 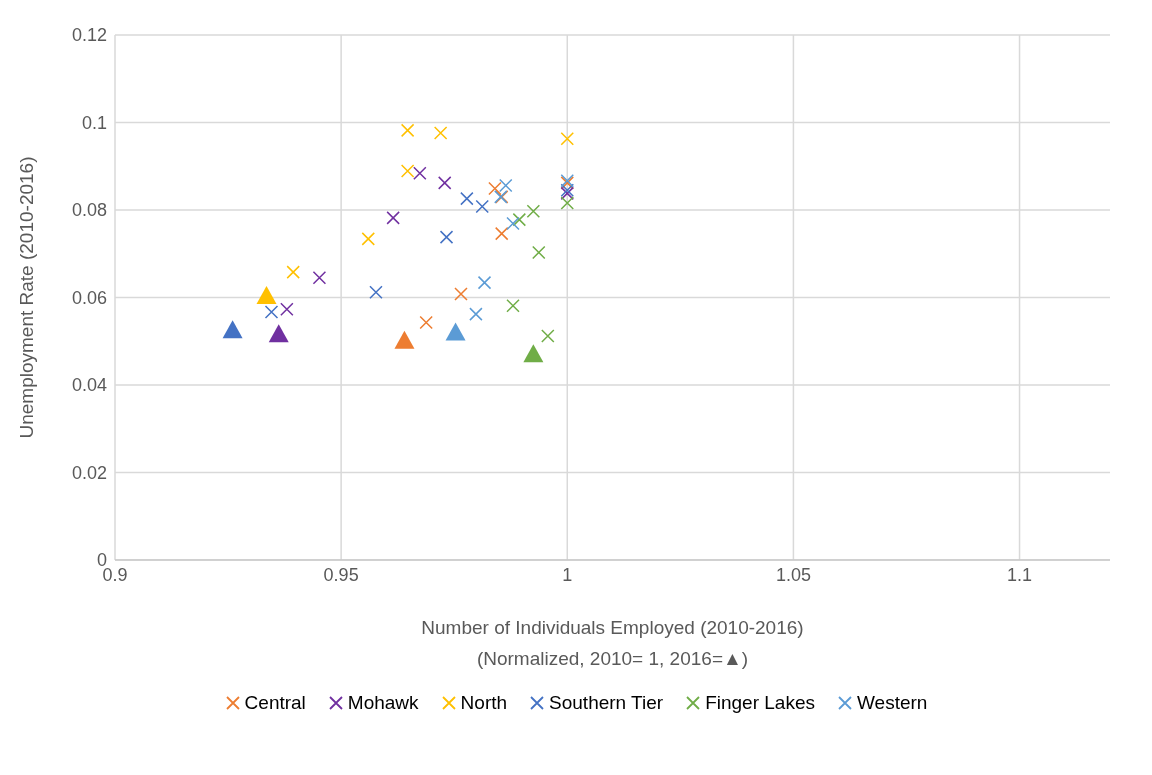 I want to click on x-tick-label: 1.1, so click(x=1020, y=574).